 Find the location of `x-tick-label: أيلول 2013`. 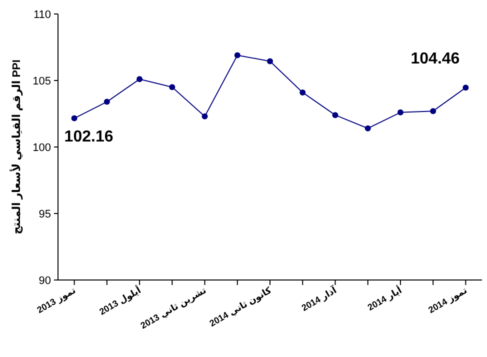

x-tick-label: أيلول 2013 is located at coordinates (120, 301).